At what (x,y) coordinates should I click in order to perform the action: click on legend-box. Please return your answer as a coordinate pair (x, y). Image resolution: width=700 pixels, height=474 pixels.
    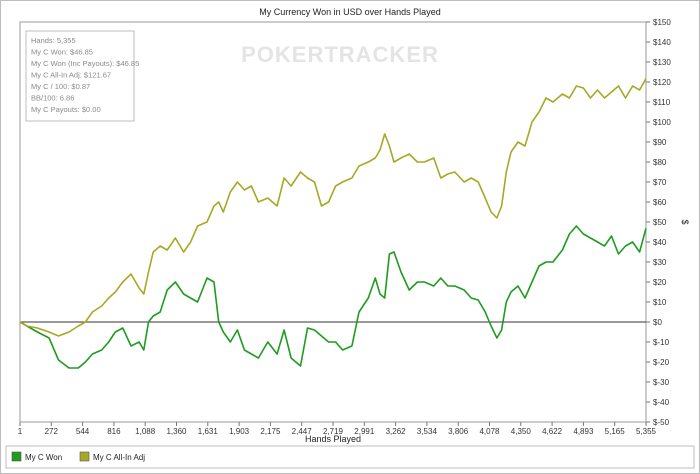
    Looking at the image, I should click on (350, 457).